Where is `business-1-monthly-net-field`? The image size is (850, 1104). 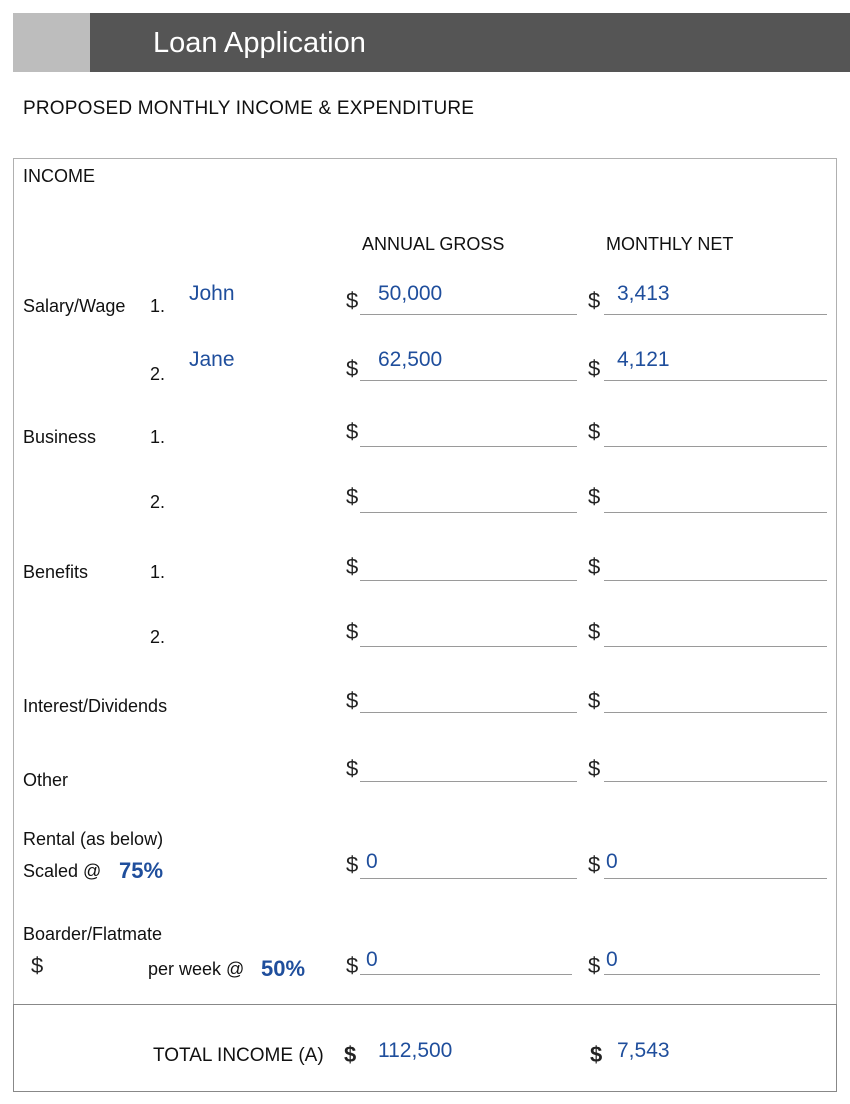
business-1-monthly-net-field is located at coordinates (715, 446).